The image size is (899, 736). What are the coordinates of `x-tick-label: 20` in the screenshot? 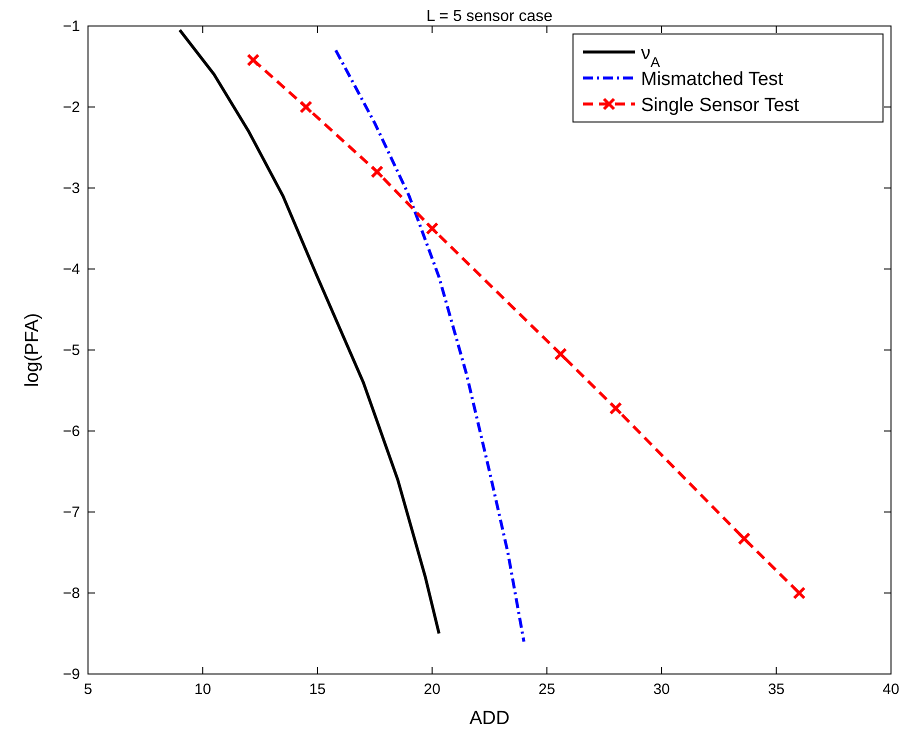 It's located at (432, 689).